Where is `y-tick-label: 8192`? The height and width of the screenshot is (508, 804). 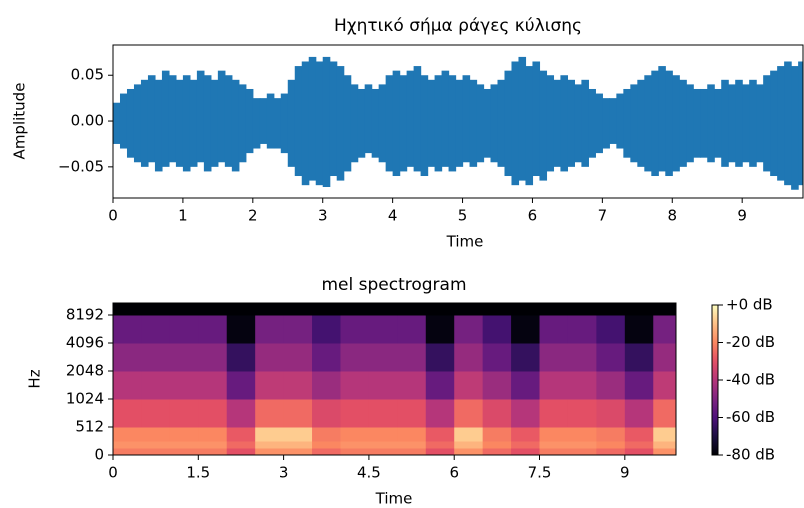
y-tick-label: 8192 is located at coordinates (85, 314).